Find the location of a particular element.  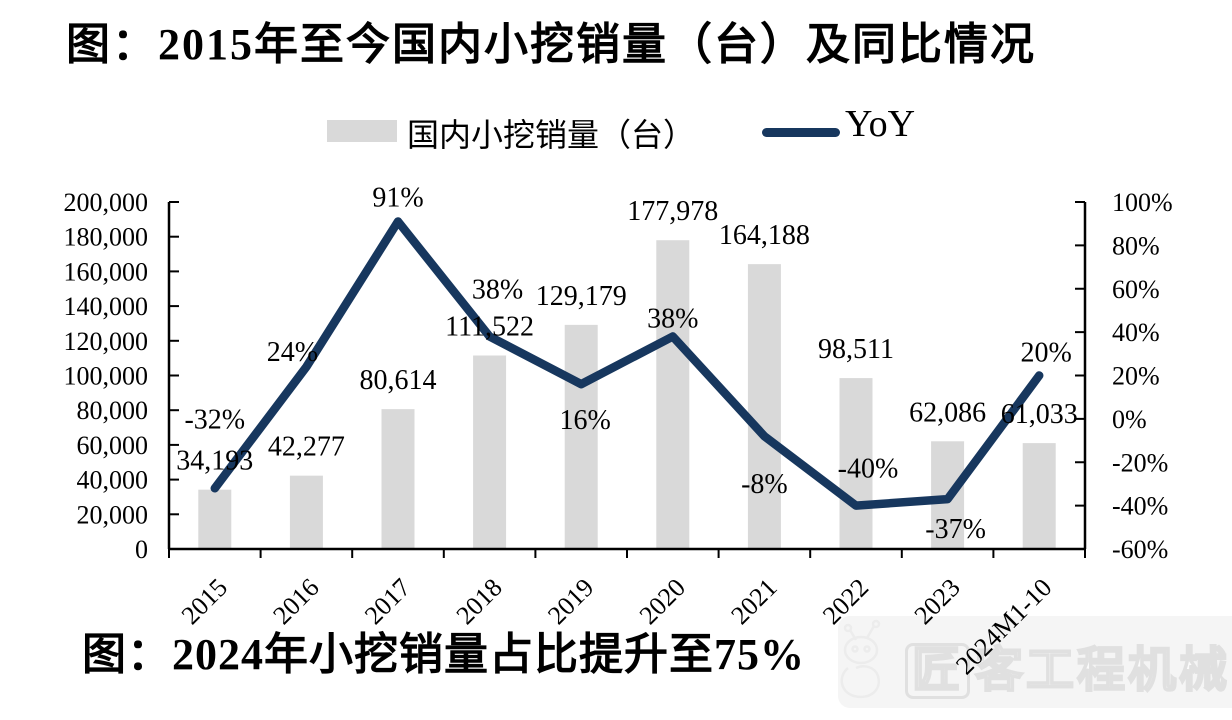

yoy-value-label: -8% is located at coordinates (764, 484).